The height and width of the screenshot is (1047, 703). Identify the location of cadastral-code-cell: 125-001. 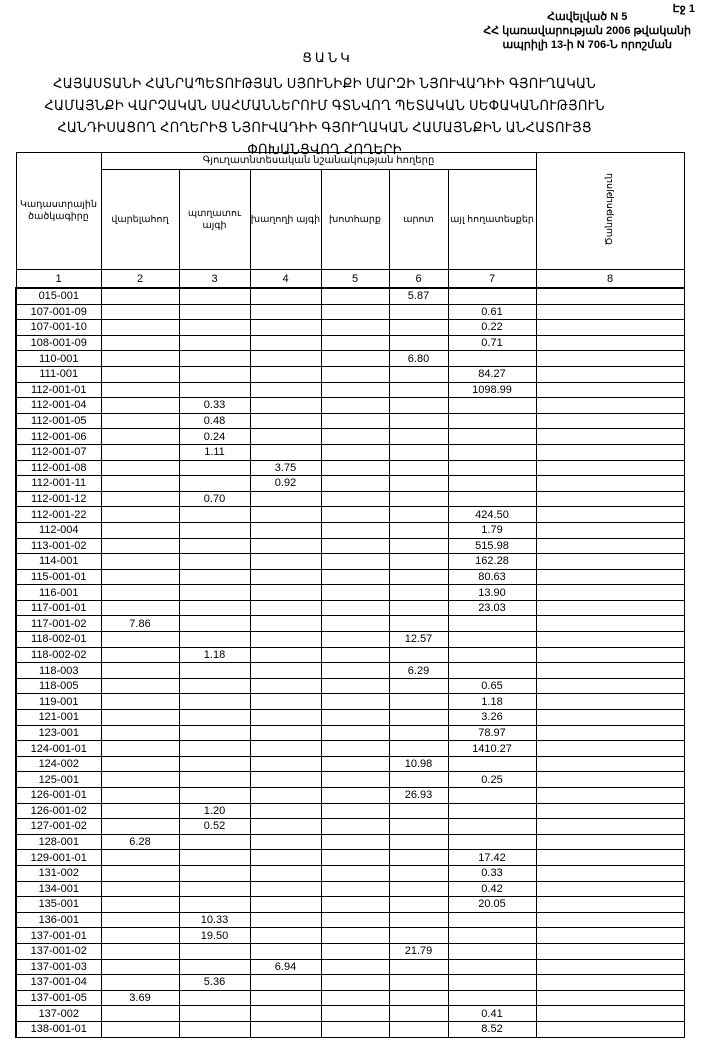
(58, 779).